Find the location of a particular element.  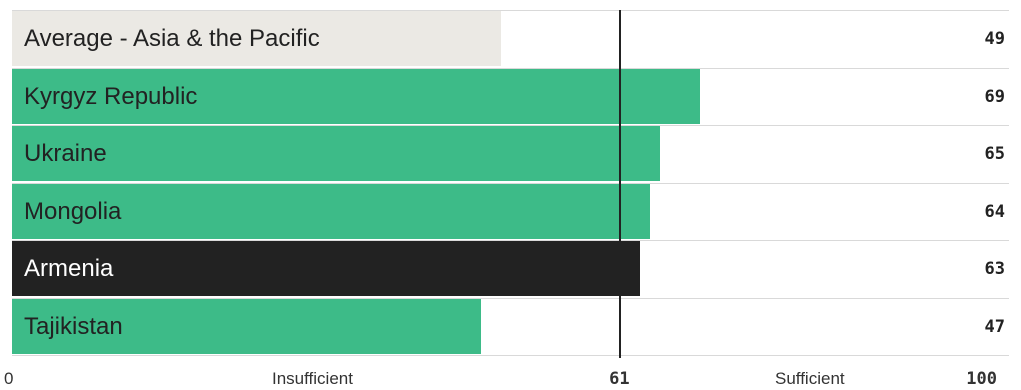

bar-value-label: 63 is located at coordinates (994, 269).